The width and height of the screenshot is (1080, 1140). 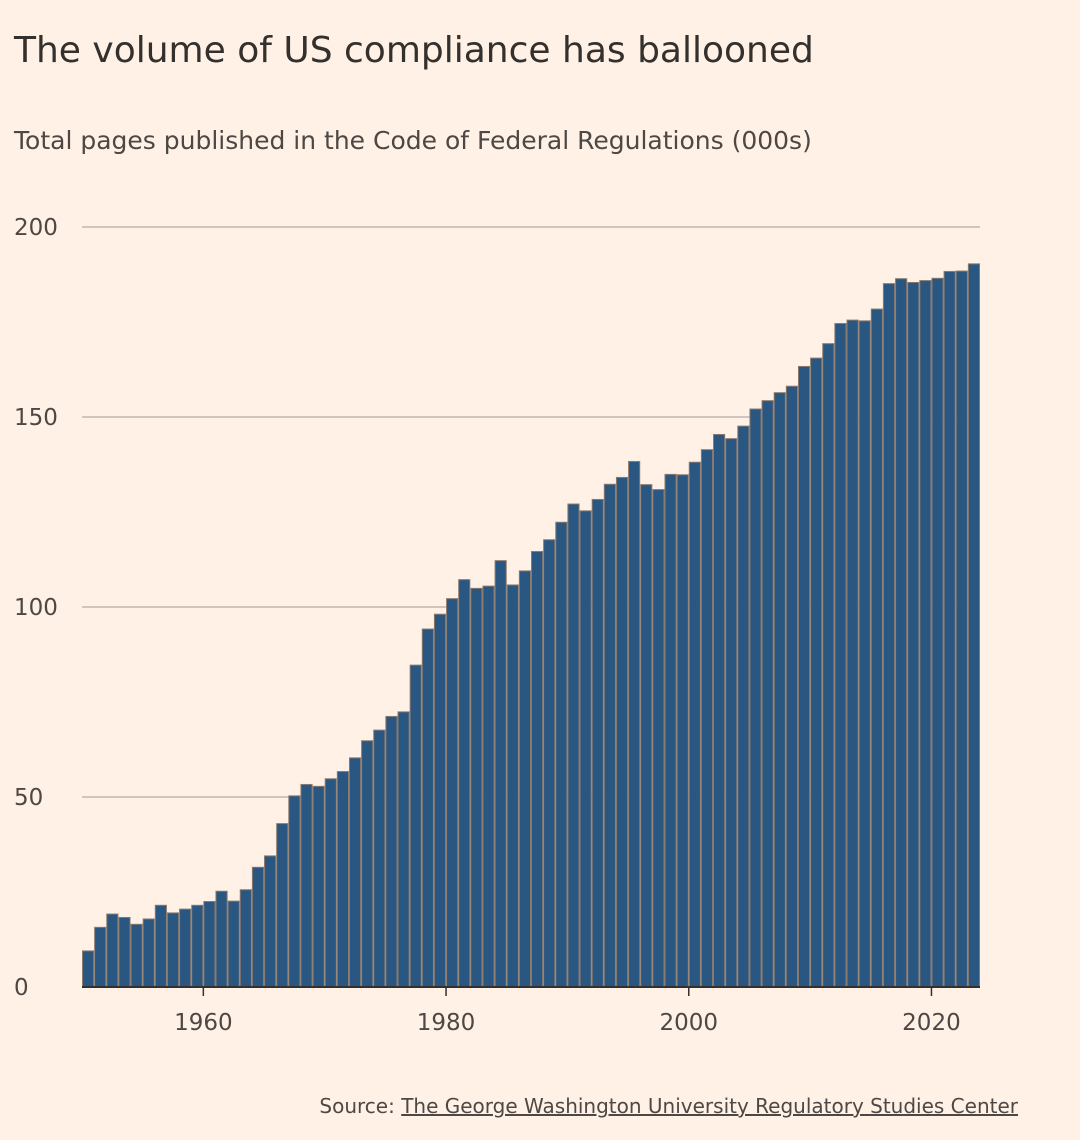 What do you see at coordinates (913, 634) in the screenshot?
I see `bar-2018` at bounding box center [913, 634].